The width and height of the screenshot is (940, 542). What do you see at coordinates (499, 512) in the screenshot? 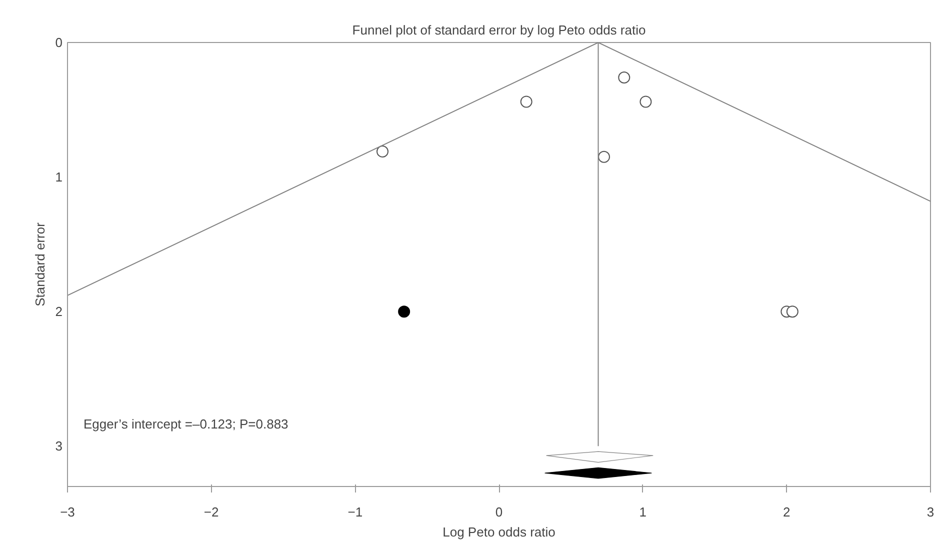
I see `x-tick-label: 0` at bounding box center [499, 512].